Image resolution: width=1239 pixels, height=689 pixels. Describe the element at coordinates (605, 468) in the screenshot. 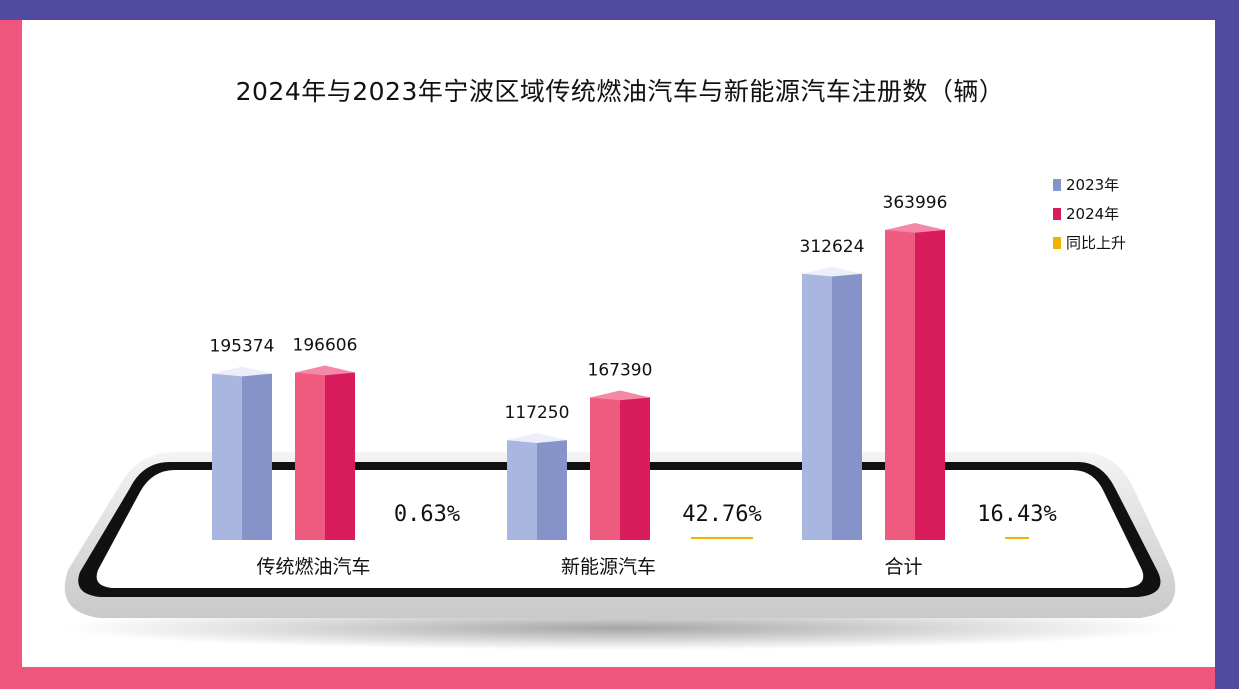

I see `bar-2024-1-front` at that location.